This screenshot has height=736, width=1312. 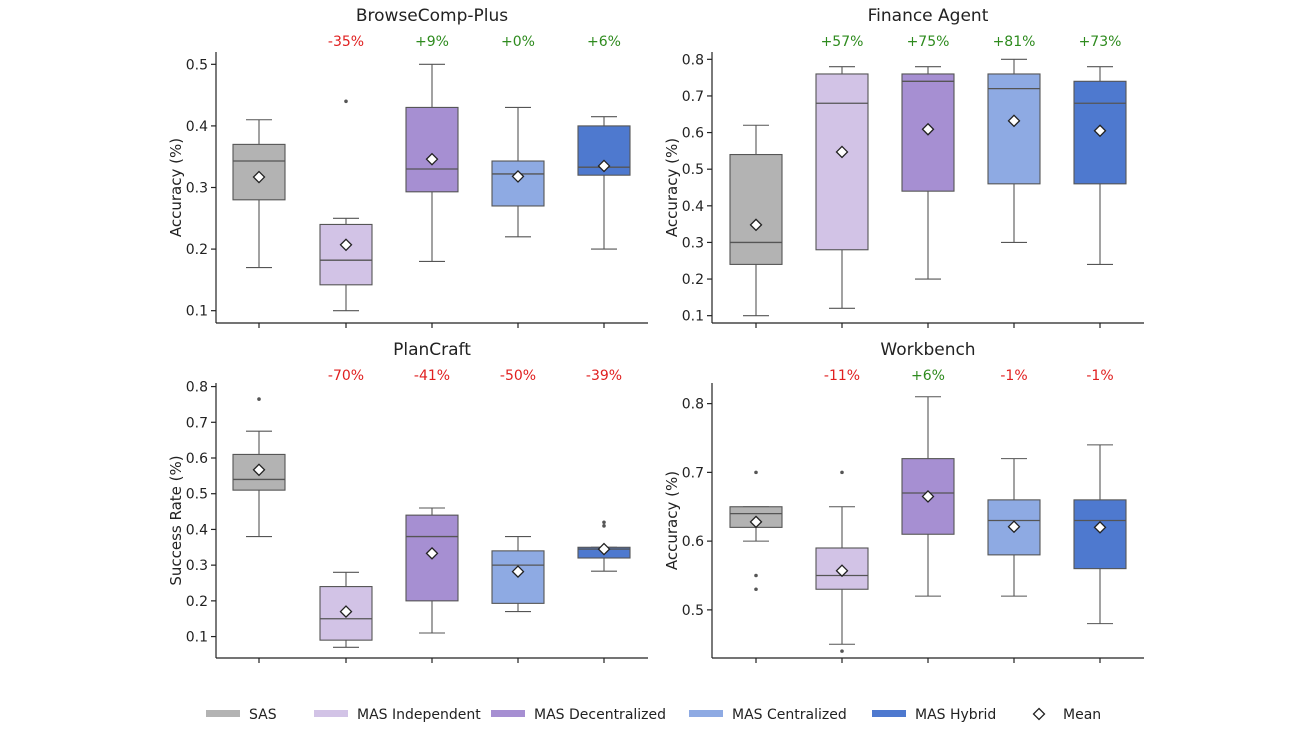 I want to click on y-axis-label: Success Rate (%), so click(x=176, y=520).